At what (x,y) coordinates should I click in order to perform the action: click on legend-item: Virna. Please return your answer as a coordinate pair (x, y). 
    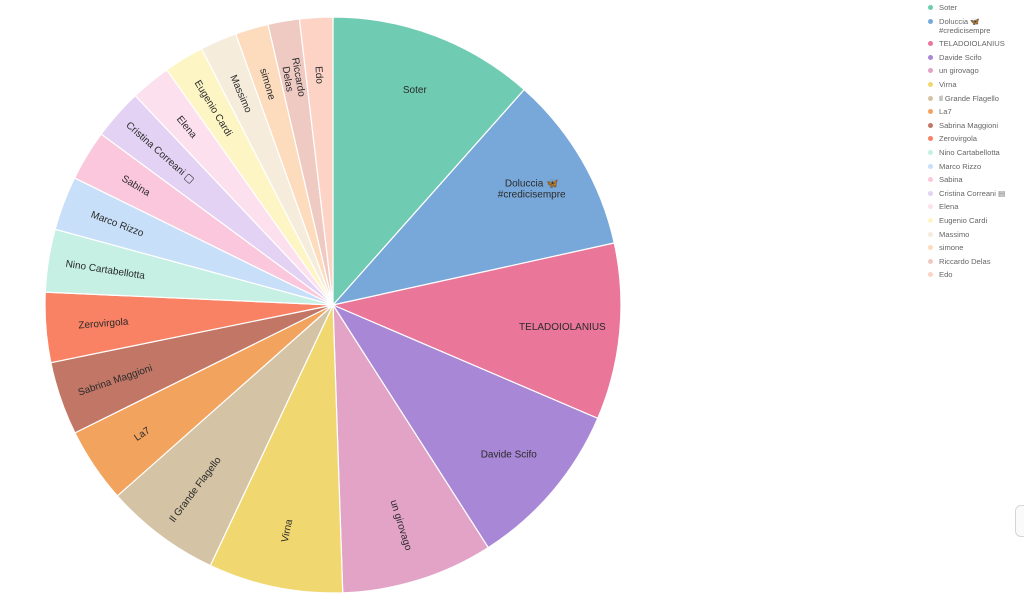
    Looking at the image, I should click on (976, 84).